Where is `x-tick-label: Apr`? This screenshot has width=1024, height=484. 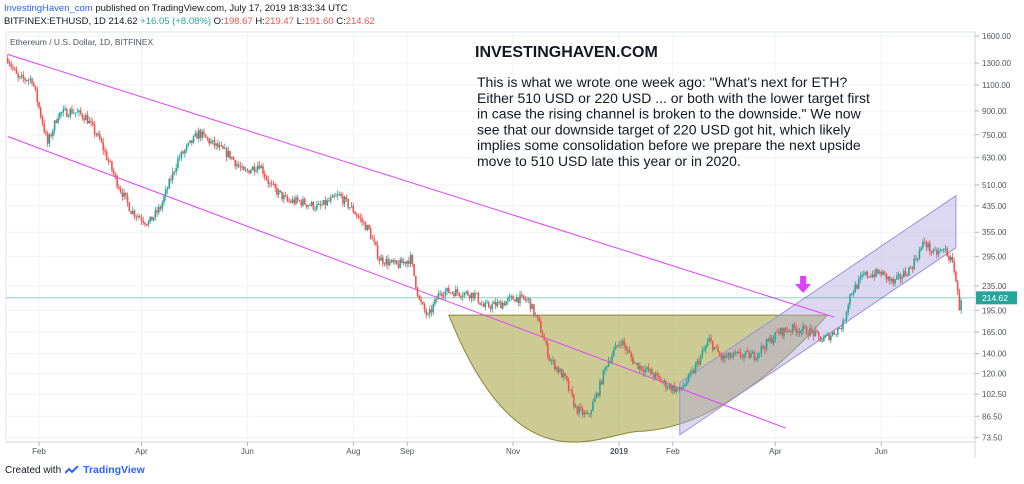 x-tick-label: Apr is located at coordinates (775, 451).